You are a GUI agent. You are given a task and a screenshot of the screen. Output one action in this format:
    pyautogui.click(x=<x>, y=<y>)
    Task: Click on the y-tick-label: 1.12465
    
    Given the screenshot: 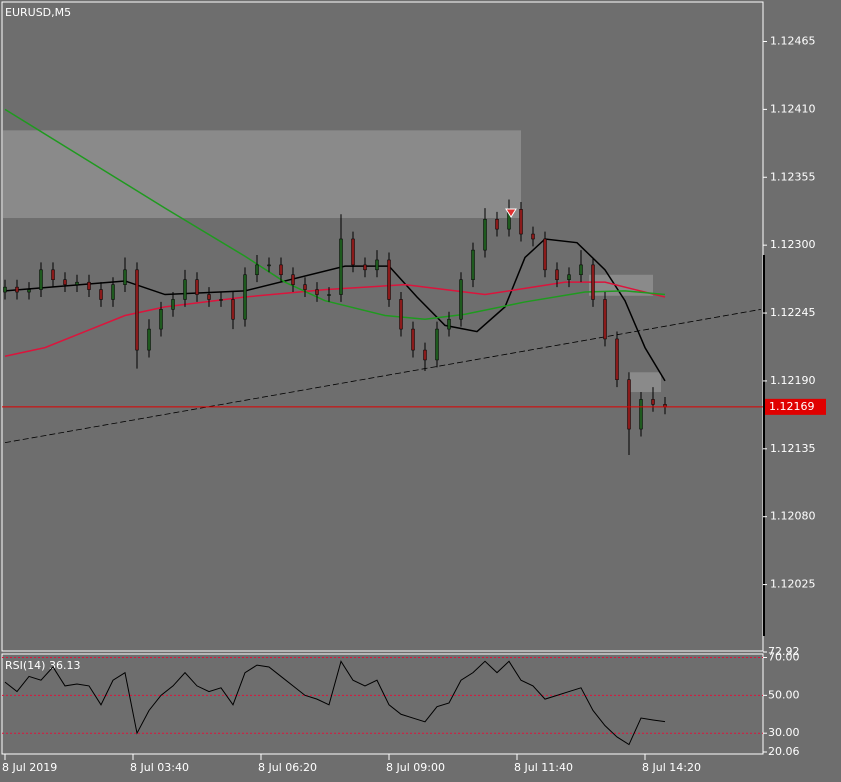 What is the action you would take?
    pyautogui.click(x=793, y=40)
    